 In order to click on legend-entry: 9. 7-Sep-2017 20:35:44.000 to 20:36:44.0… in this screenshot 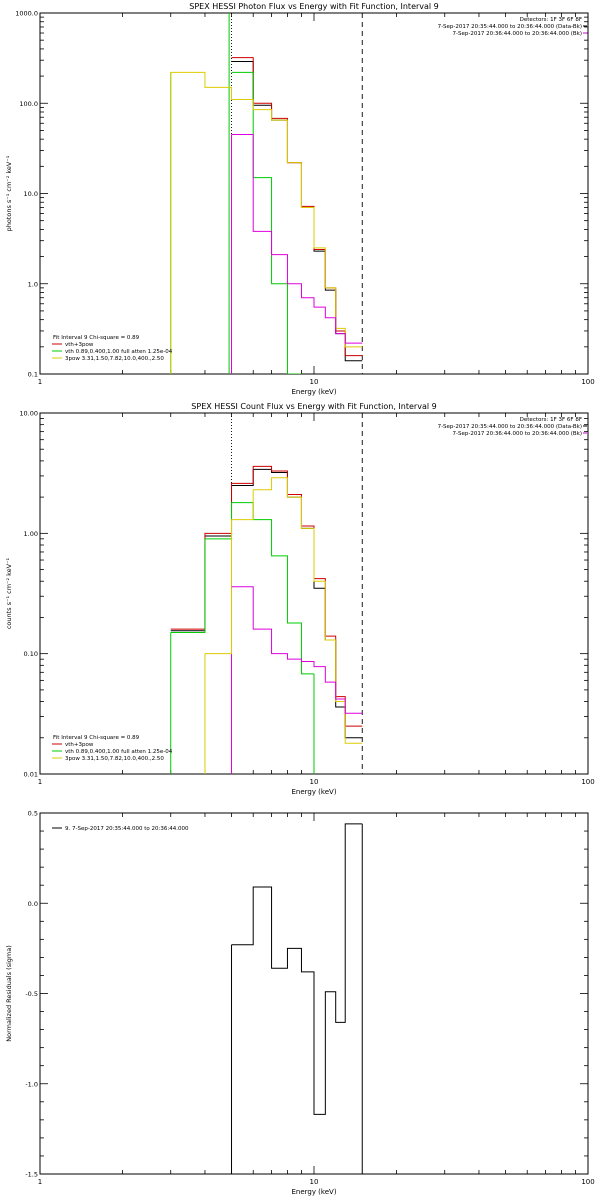, I will do `click(127, 829)`.